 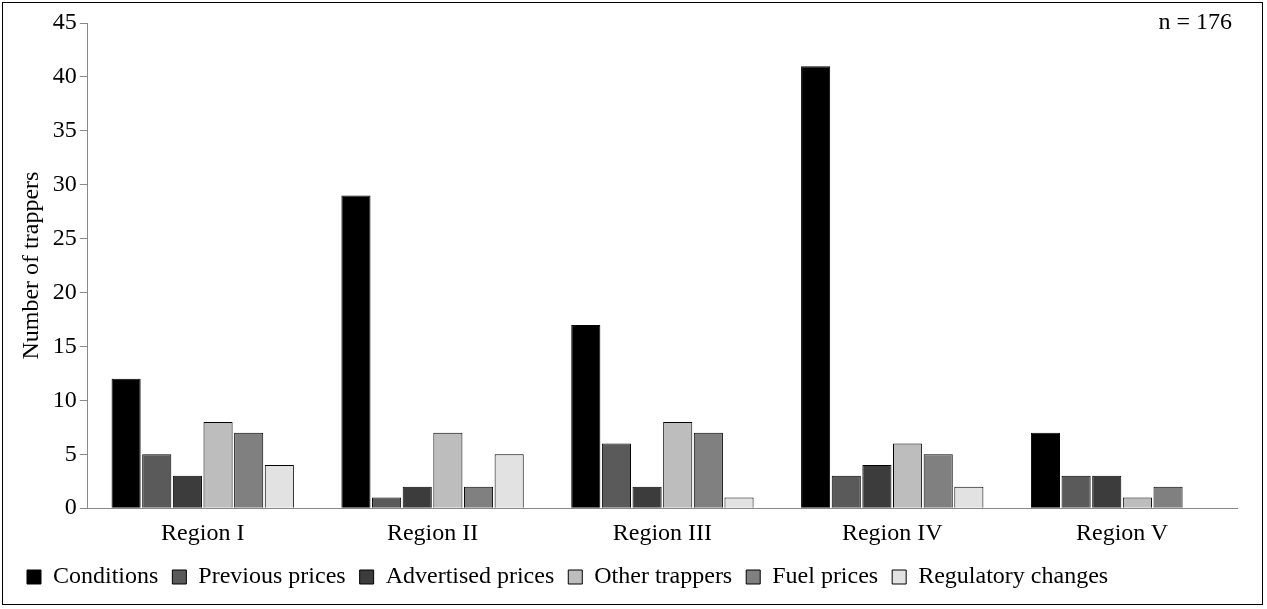 I want to click on y-tick-label: 20, so click(x=64, y=290).